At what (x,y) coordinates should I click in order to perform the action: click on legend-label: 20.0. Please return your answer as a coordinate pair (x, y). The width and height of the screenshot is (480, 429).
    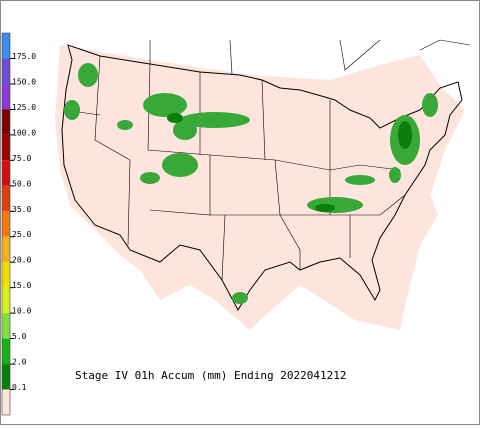
    Looking at the image, I should click on (21, 260).